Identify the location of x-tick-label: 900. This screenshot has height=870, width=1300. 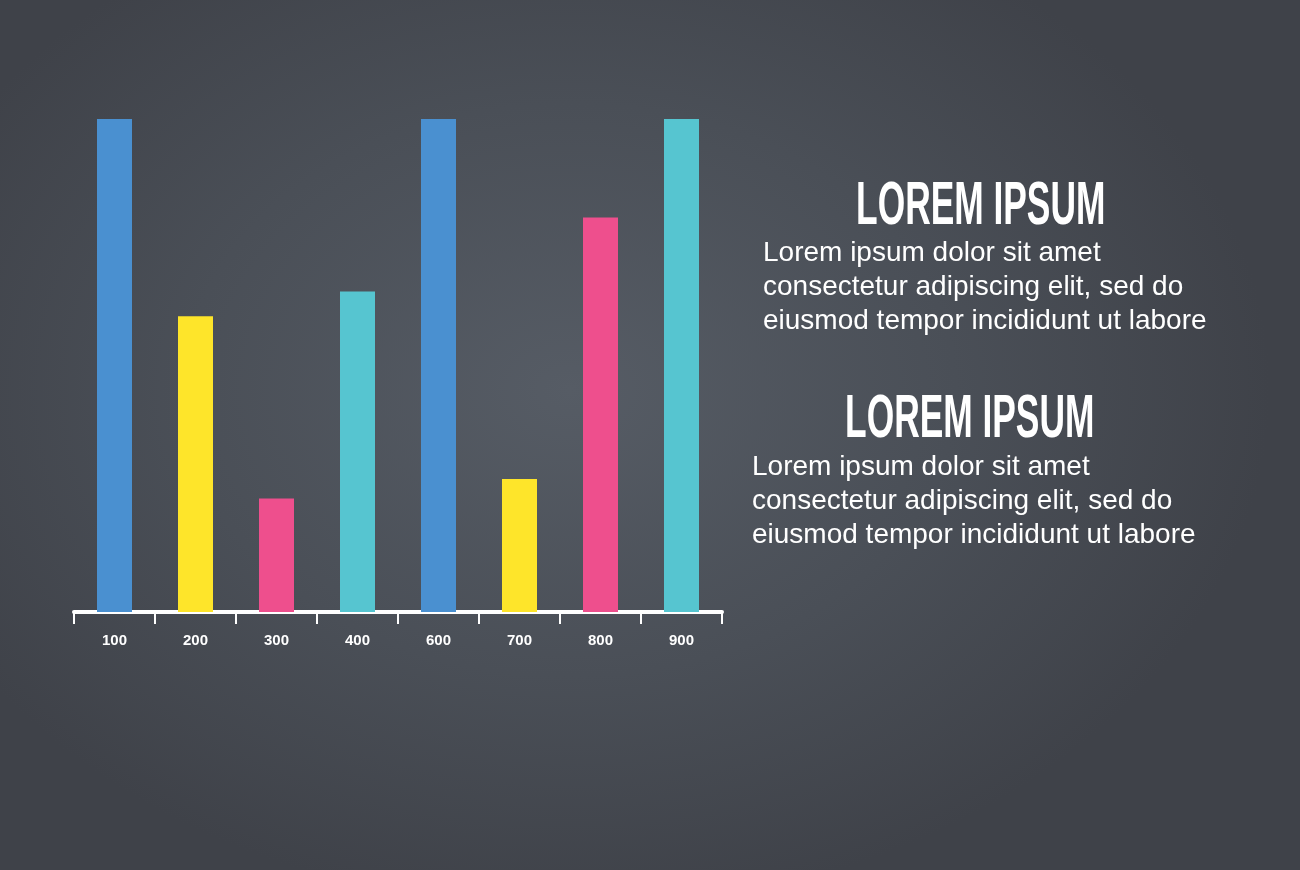
(681, 639).